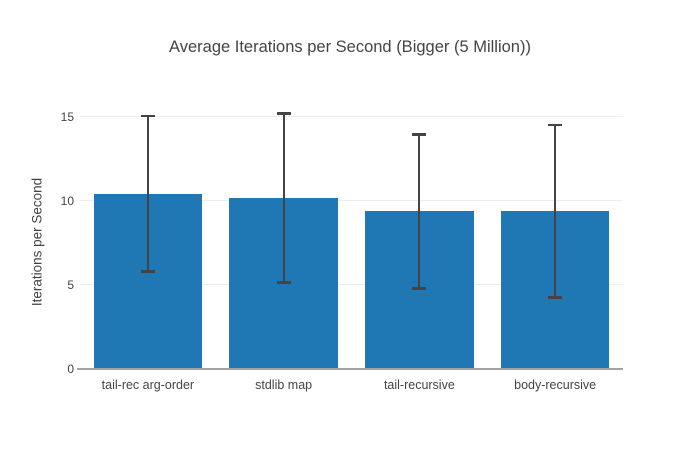 Image resolution: width=700 pixels, height=450 pixels. I want to click on x-tick-label: tail-recursive, so click(419, 384).